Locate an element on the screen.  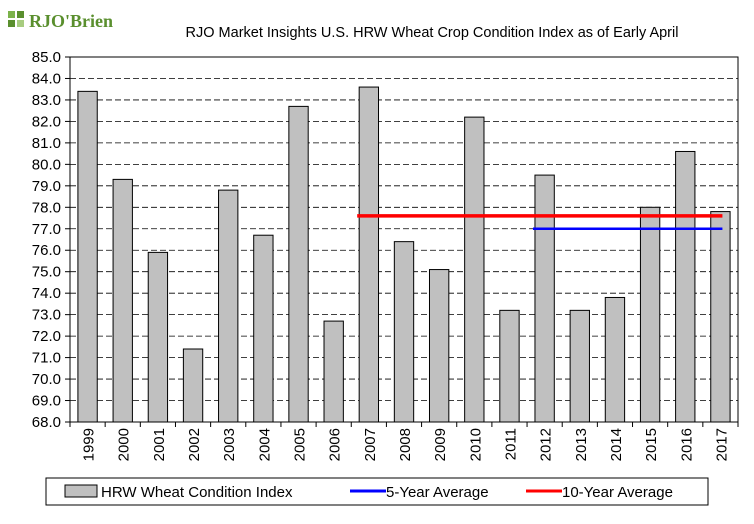
y-tick-label: 70.0 is located at coordinates (46, 379).